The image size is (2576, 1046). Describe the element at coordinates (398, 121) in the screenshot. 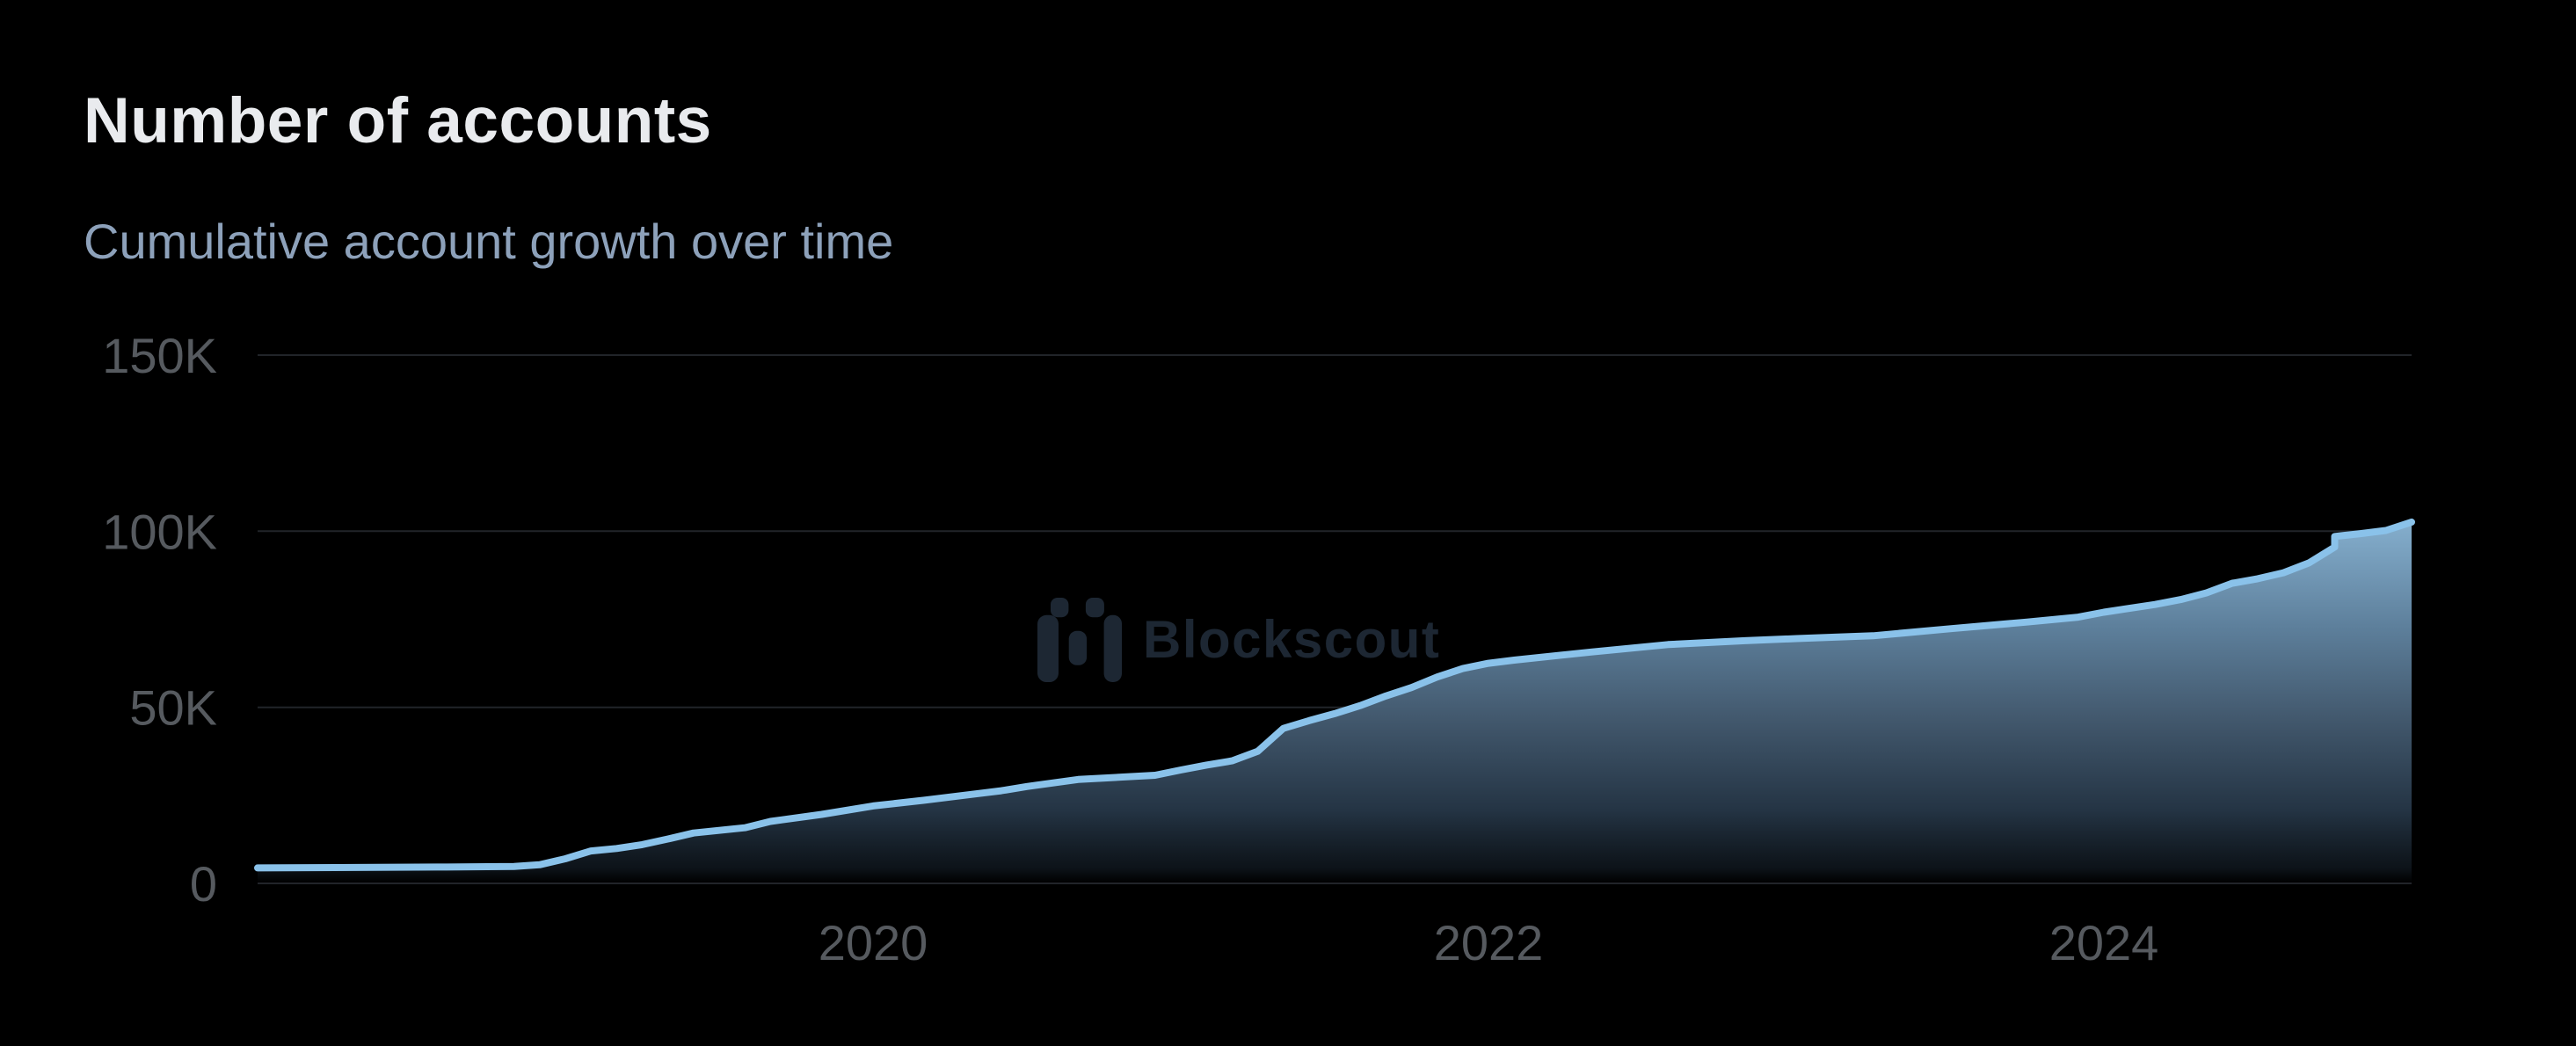

I see `page-title: Number of accounts` at that location.